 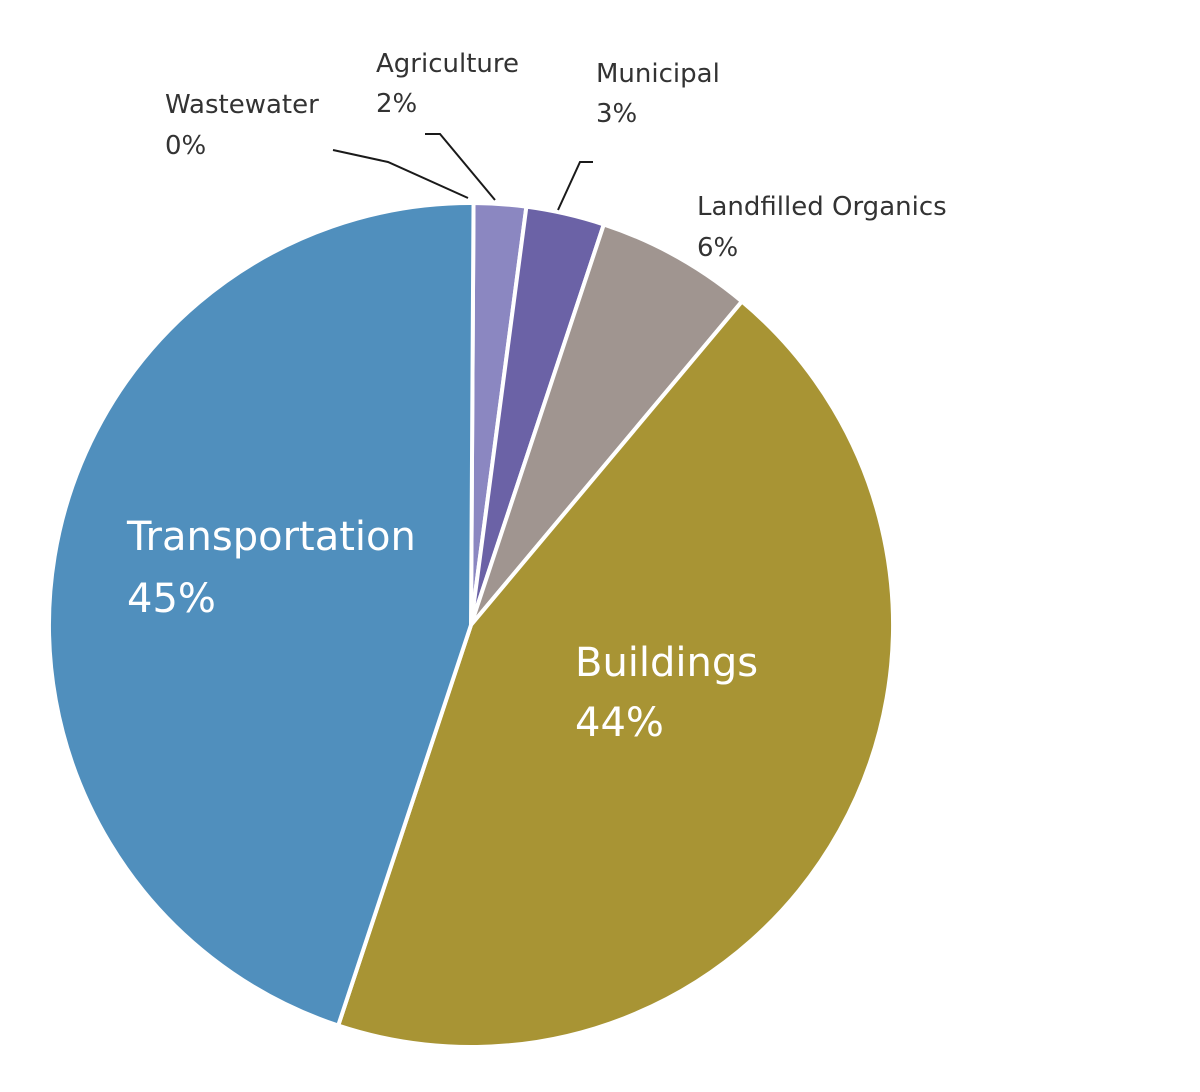 What do you see at coordinates (822, 207) in the screenshot?
I see `label-landfilled-organics-name: Landfilled Organics` at bounding box center [822, 207].